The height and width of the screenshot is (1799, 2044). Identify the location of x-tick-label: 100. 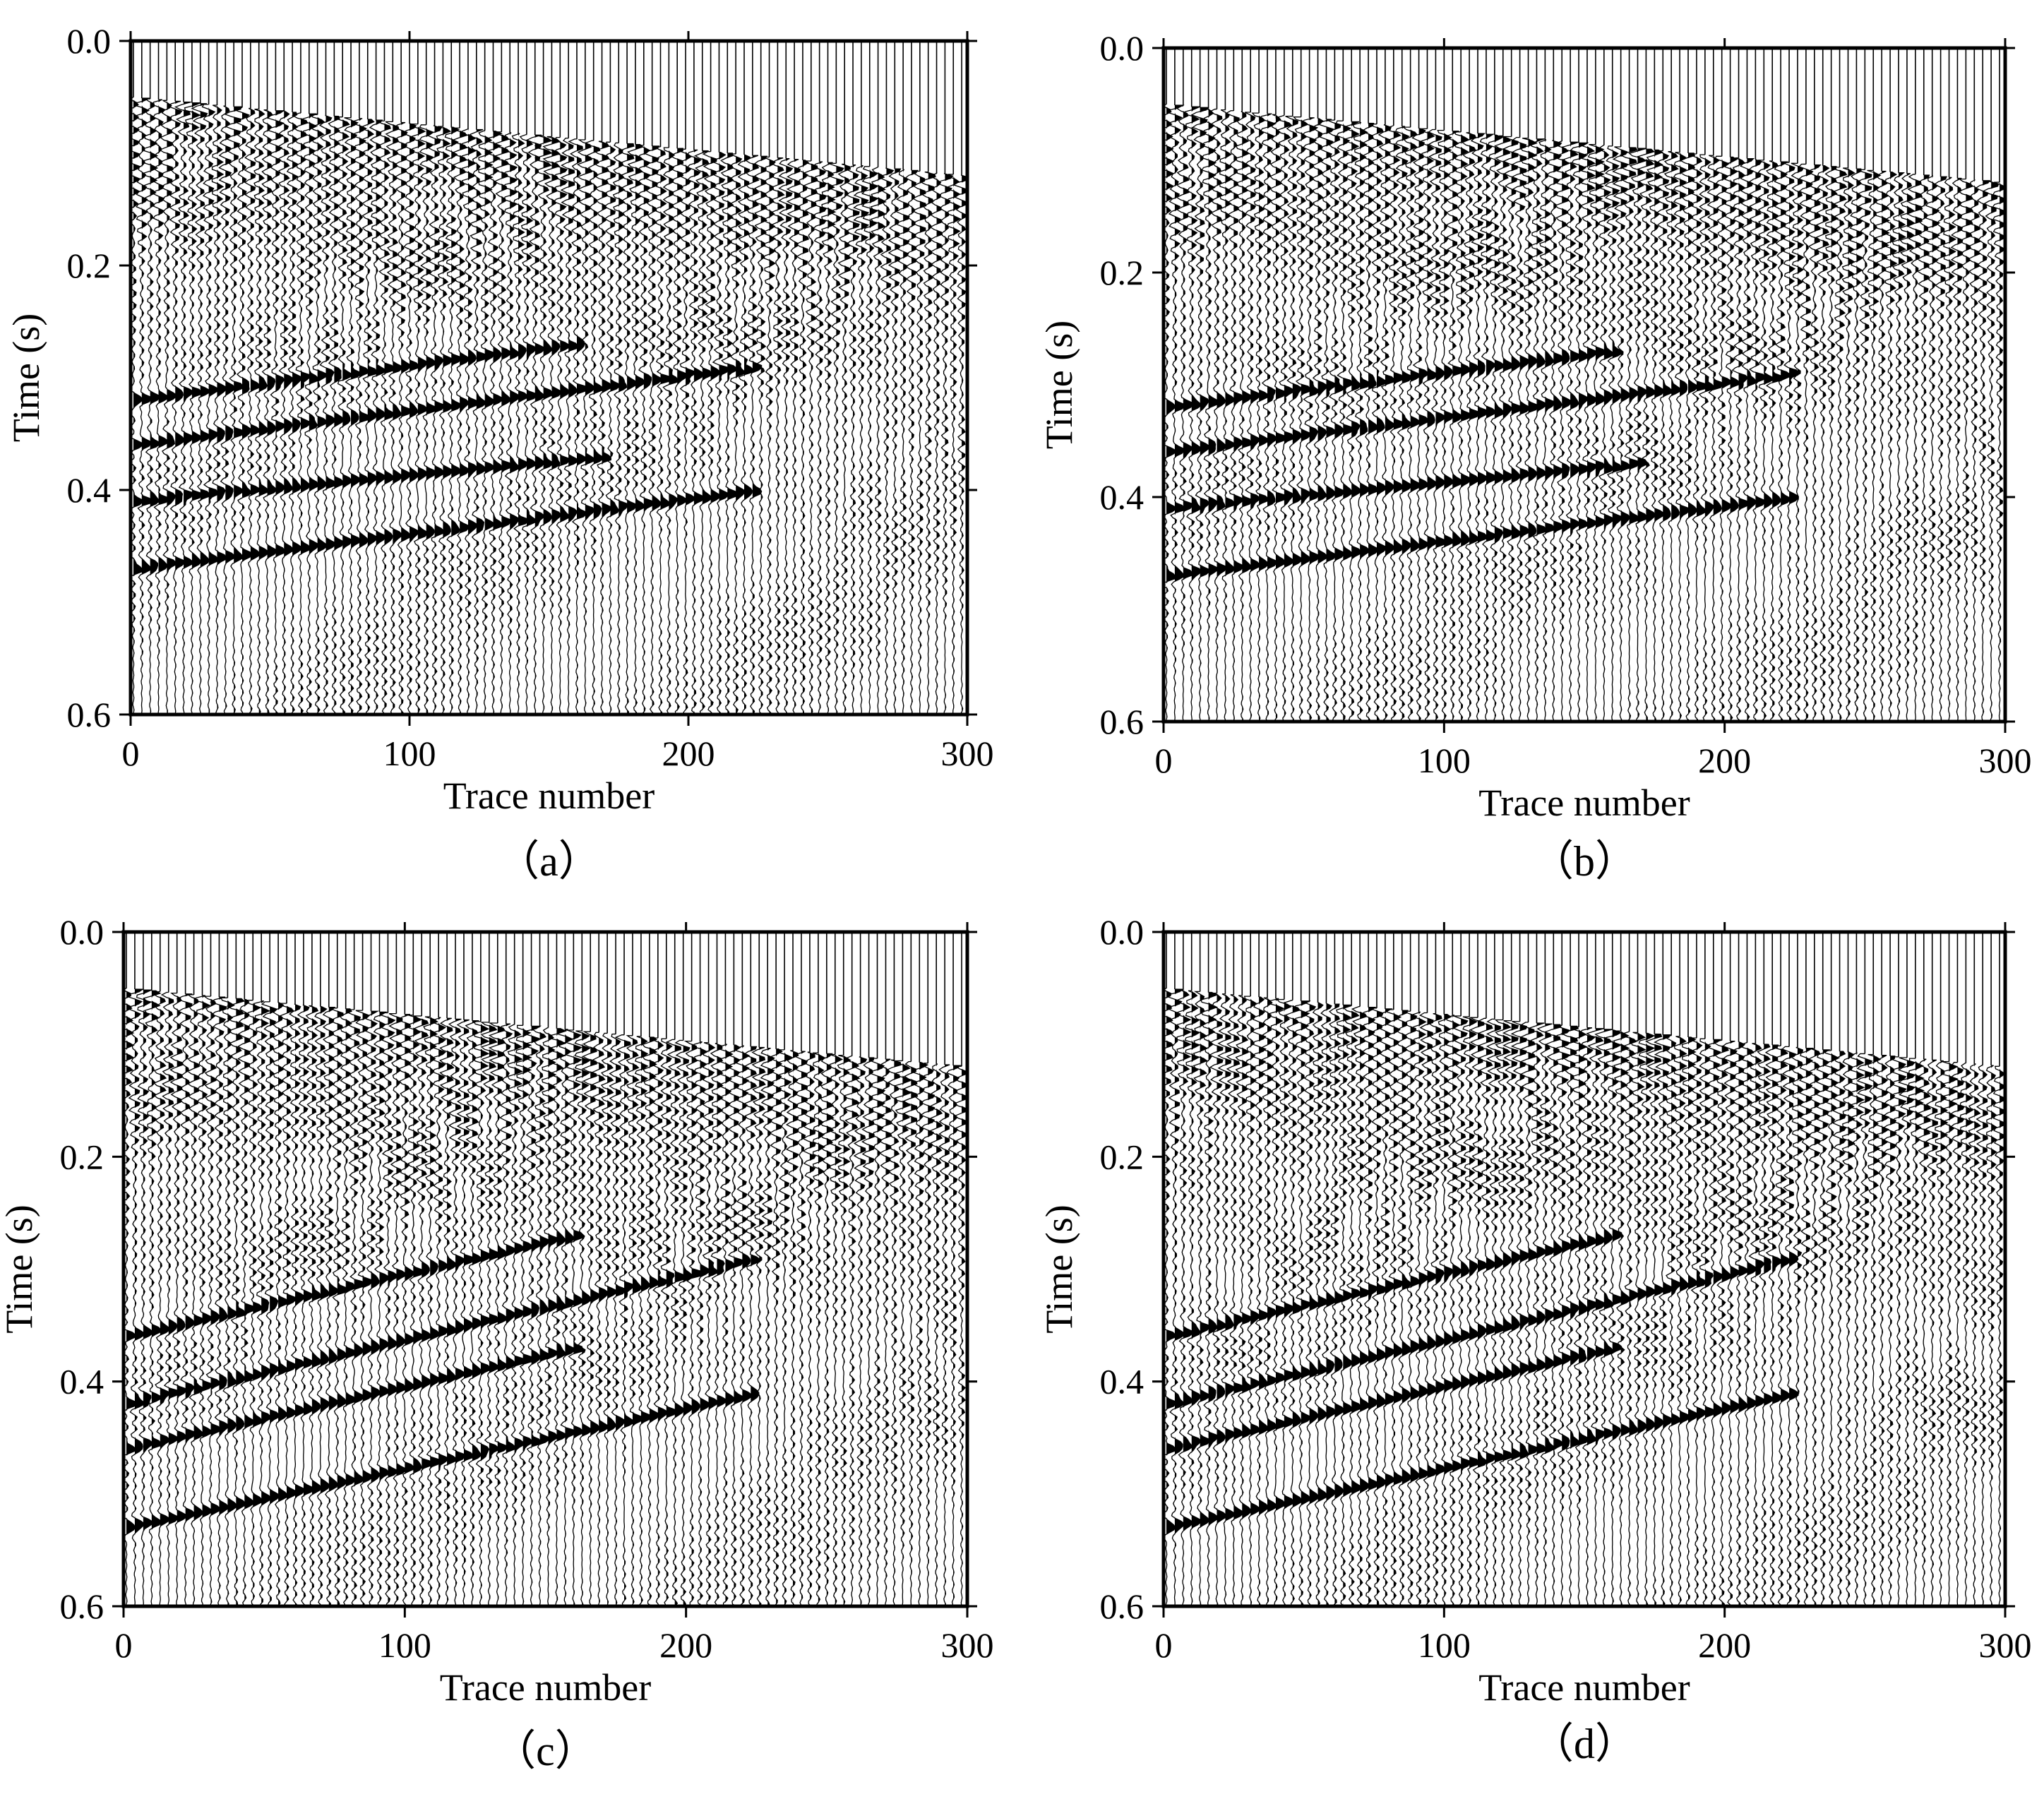
(1444, 761).